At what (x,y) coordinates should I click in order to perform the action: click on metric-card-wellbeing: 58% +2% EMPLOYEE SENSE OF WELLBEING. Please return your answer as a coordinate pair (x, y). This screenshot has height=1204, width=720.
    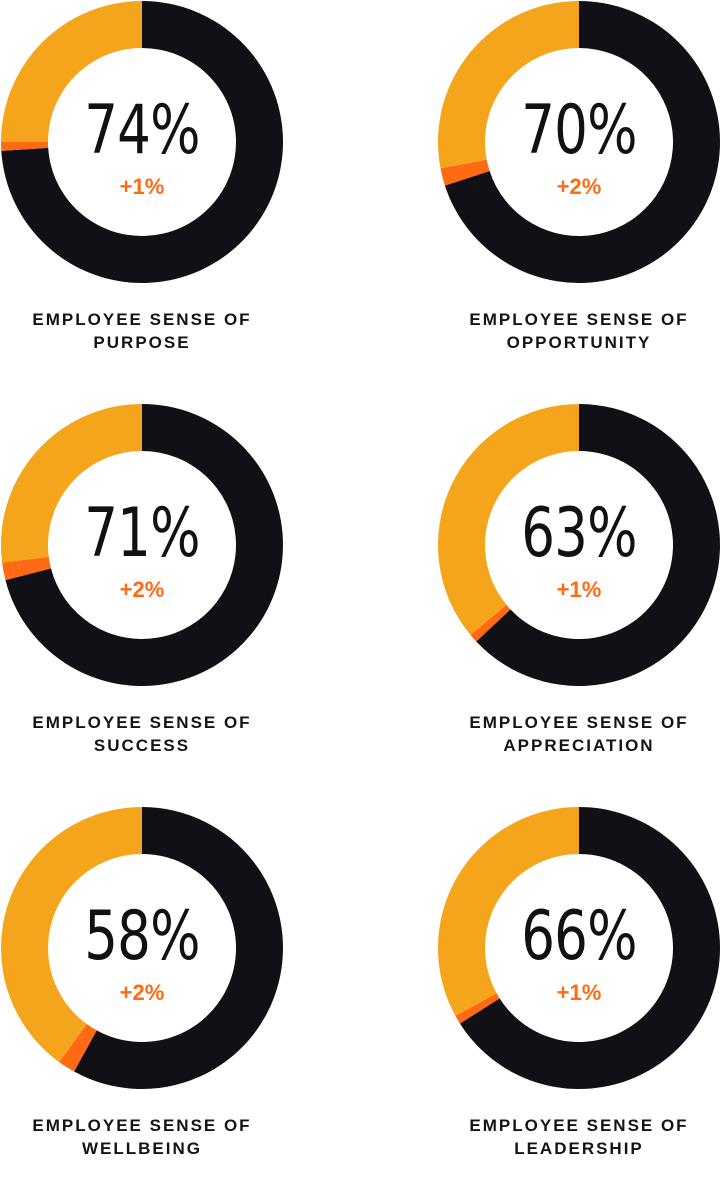
    Looking at the image, I should click on (150, 996).